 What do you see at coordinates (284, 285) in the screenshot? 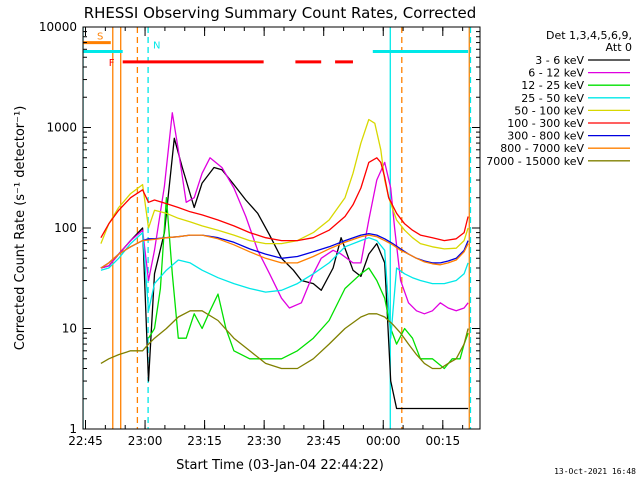
I see `series-line-25-50-kev` at bounding box center [284, 285].